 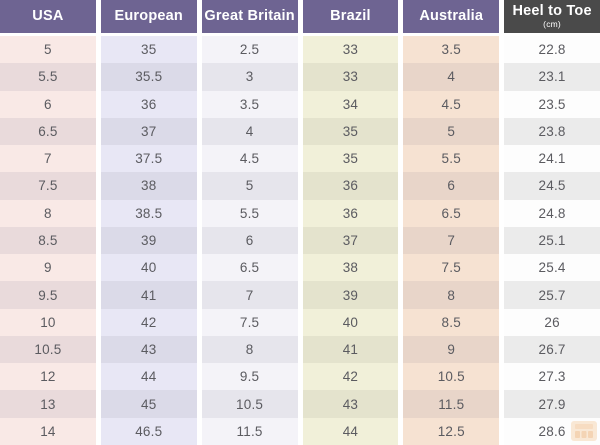 What do you see at coordinates (300, 377) in the screenshot?
I see `table-row: 12 44 9.5 42 10.5 27.3` at bounding box center [300, 377].